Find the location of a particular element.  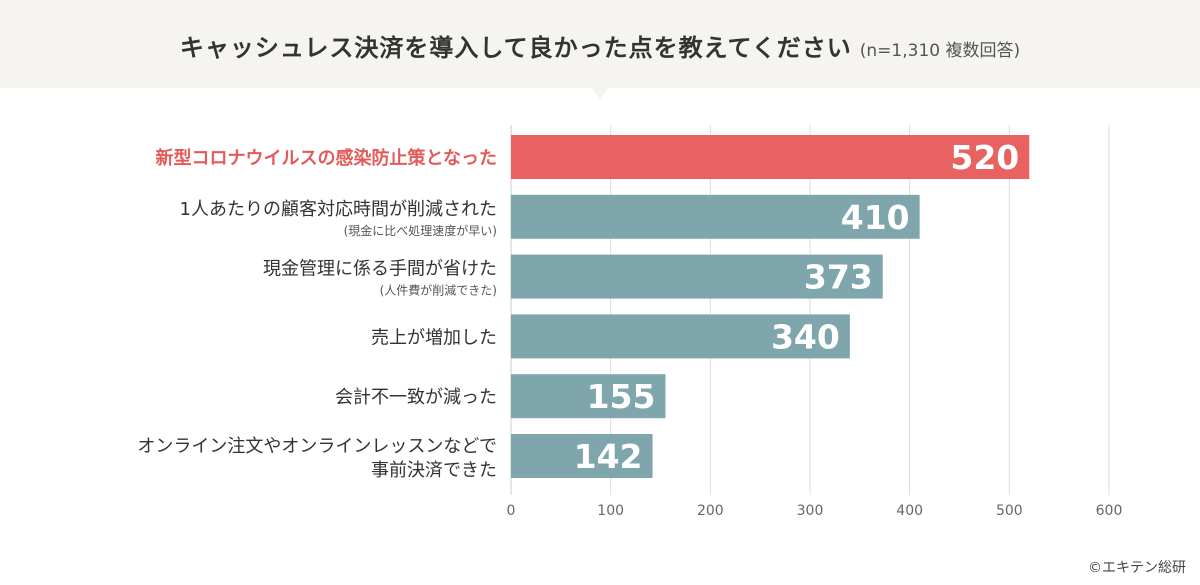

title-text: キャッシュレス決済を導入して良かった点を教えてください is located at coordinates (515, 48).